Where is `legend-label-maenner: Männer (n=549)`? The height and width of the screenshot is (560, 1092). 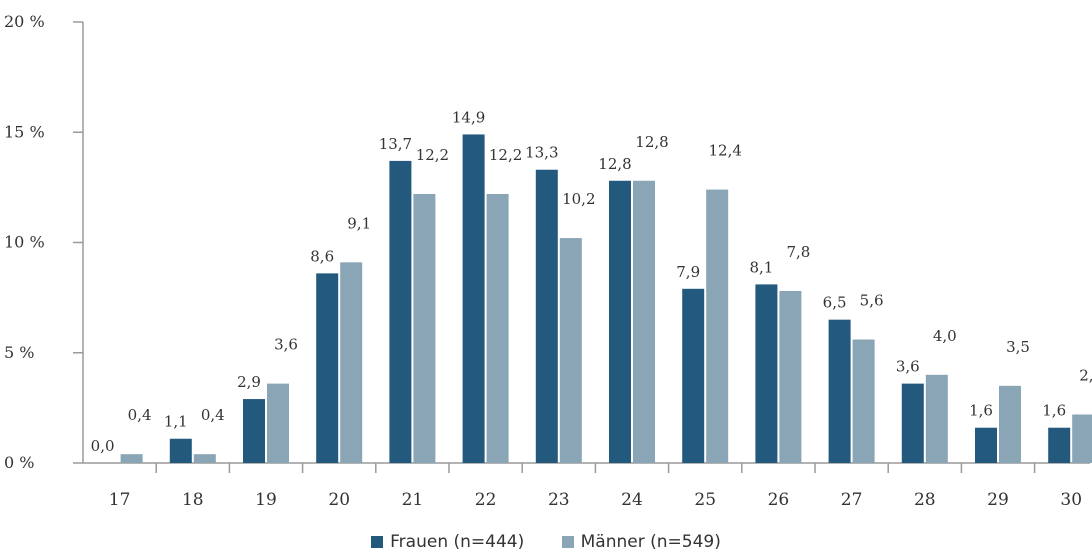 legend-label-maenner: Männer (n=549) is located at coordinates (650, 542).